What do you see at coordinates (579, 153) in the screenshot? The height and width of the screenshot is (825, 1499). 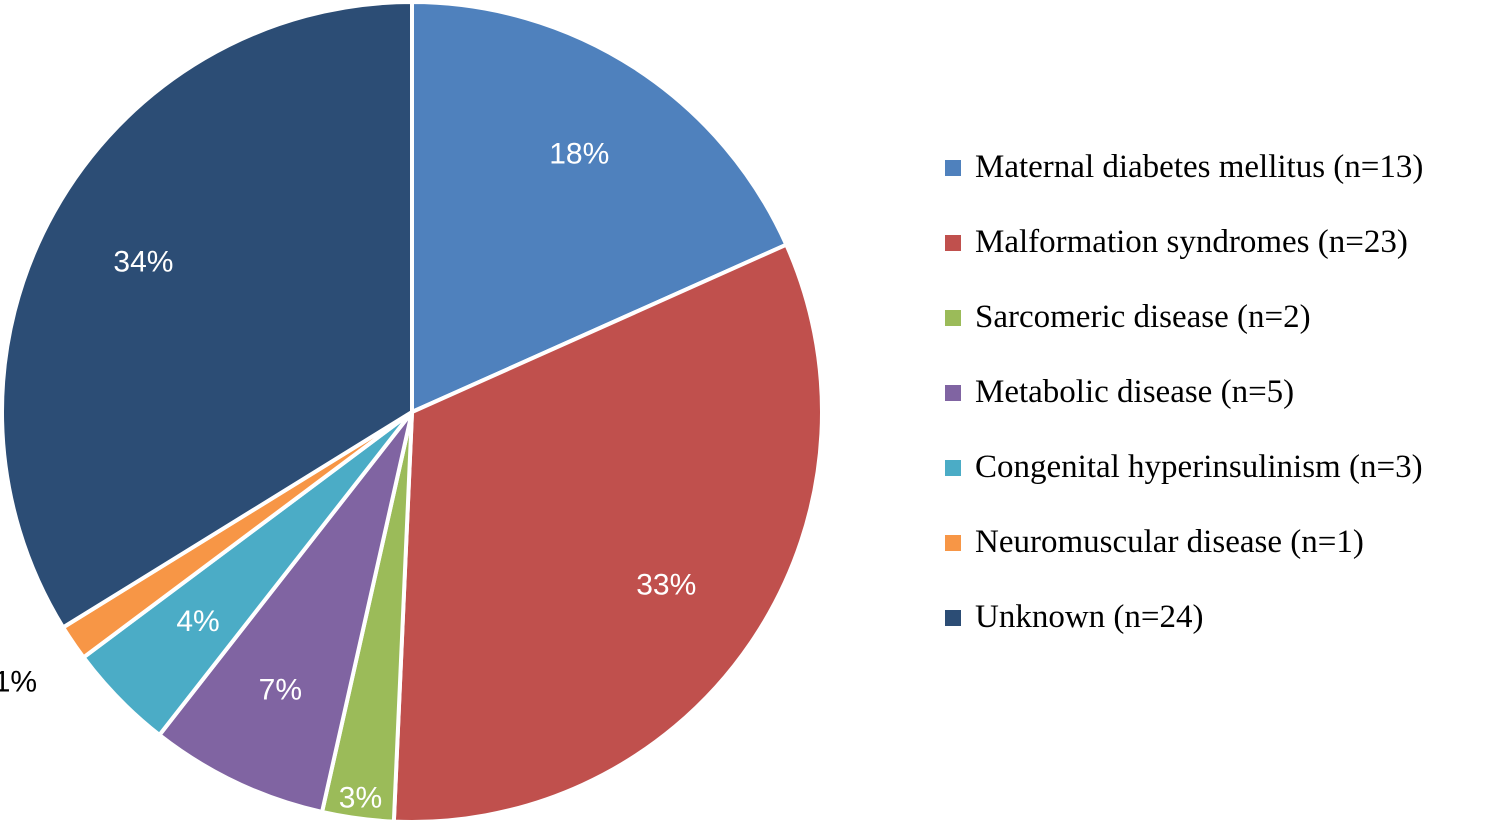 I see `slice-percent-label: 18%` at bounding box center [579, 153].